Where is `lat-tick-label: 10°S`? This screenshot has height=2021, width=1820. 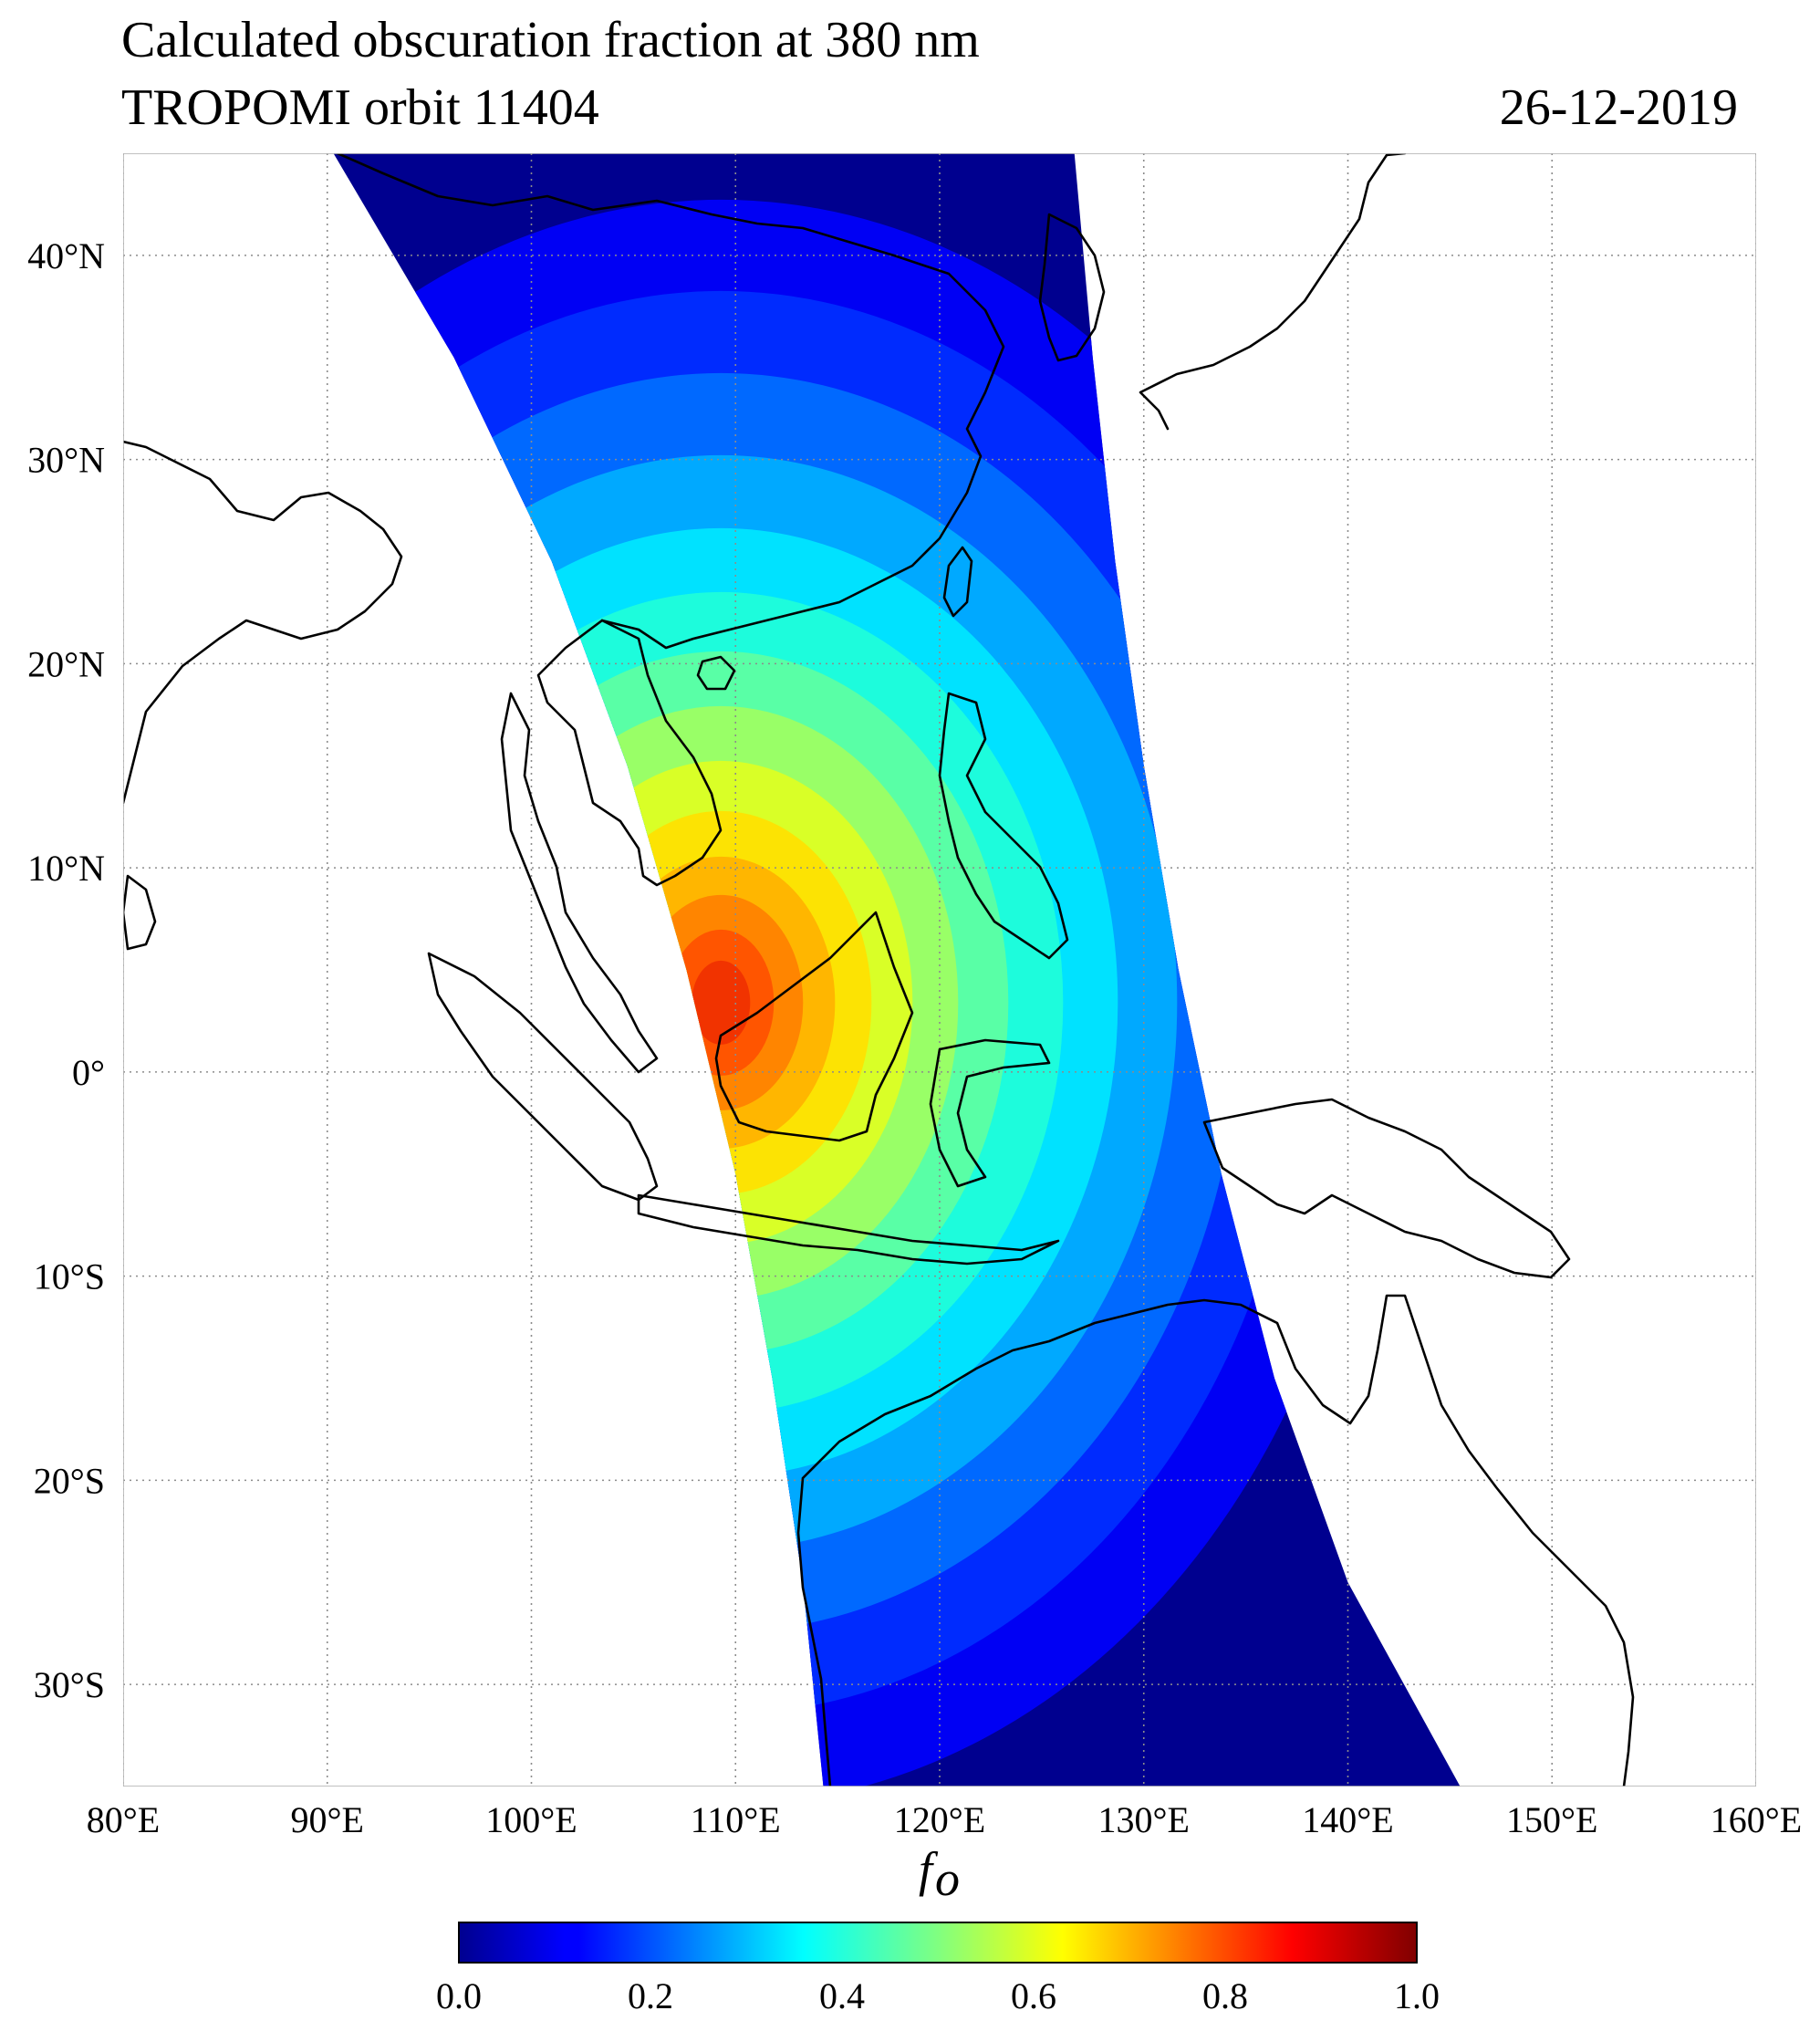 lat-tick-label: 10°S is located at coordinates (70, 1276).